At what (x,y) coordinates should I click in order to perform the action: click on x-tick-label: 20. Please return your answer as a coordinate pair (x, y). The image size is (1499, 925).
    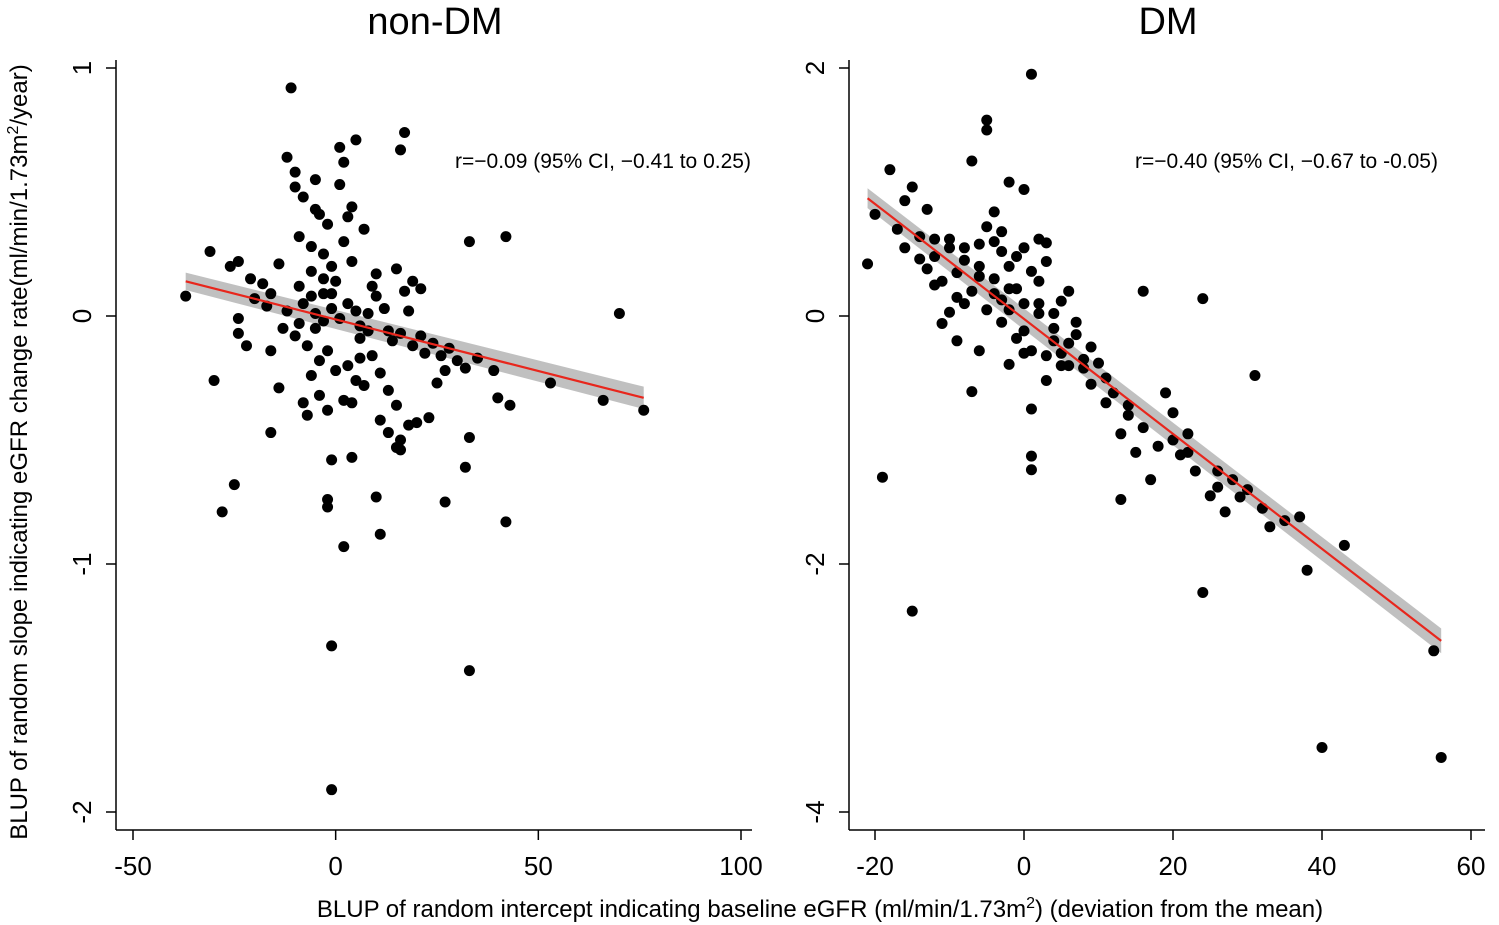
    Looking at the image, I should click on (1173, 866).